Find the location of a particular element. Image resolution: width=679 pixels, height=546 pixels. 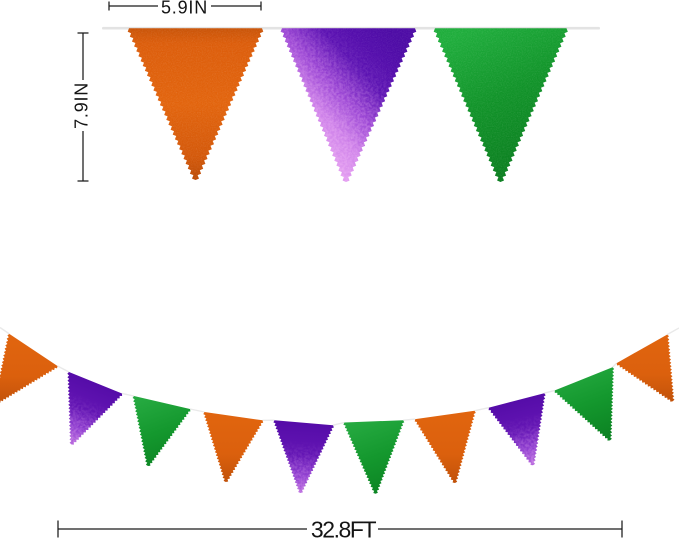

svg-text: 7.9IN is located at coordinates (82, 105).